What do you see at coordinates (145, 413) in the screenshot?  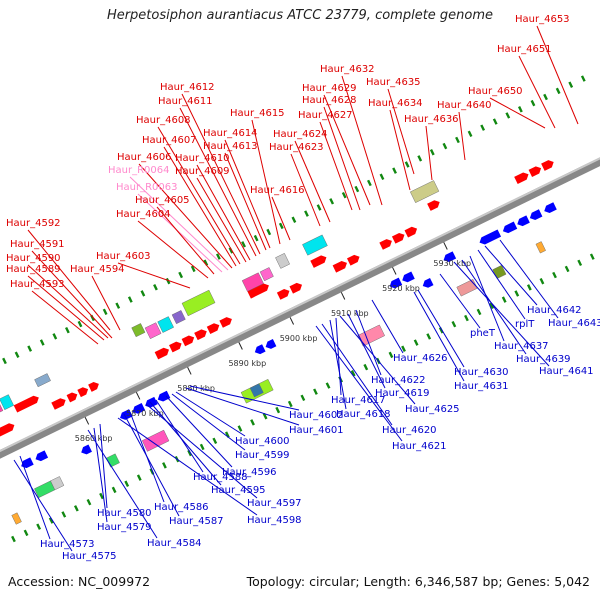 I see `position-tick-label: 5870 kbp` at bounding box center [145, 413].